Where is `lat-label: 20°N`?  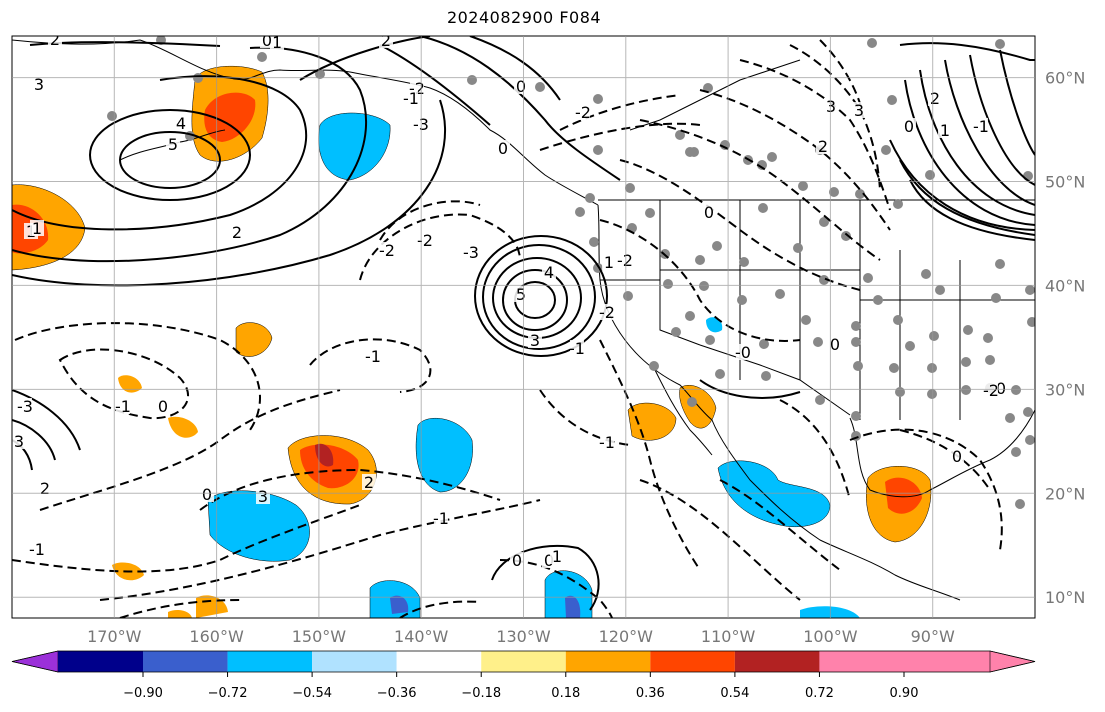
lat-label: 20°N is located at coordinates (1065, 493).